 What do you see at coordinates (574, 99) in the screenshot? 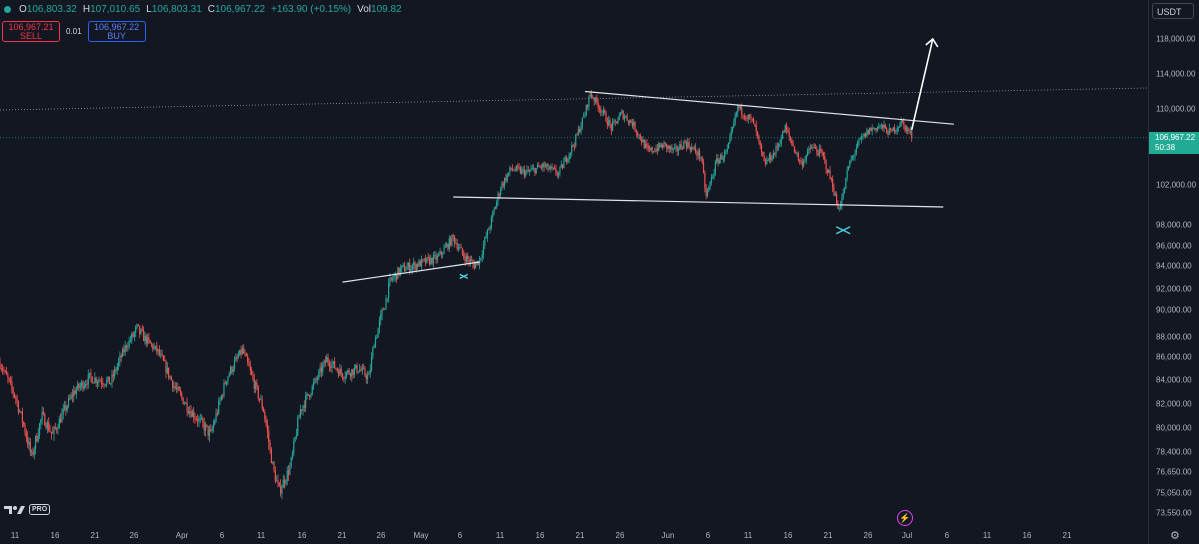
I see `horizontal-ray-line` at bounding box center [574, 99].